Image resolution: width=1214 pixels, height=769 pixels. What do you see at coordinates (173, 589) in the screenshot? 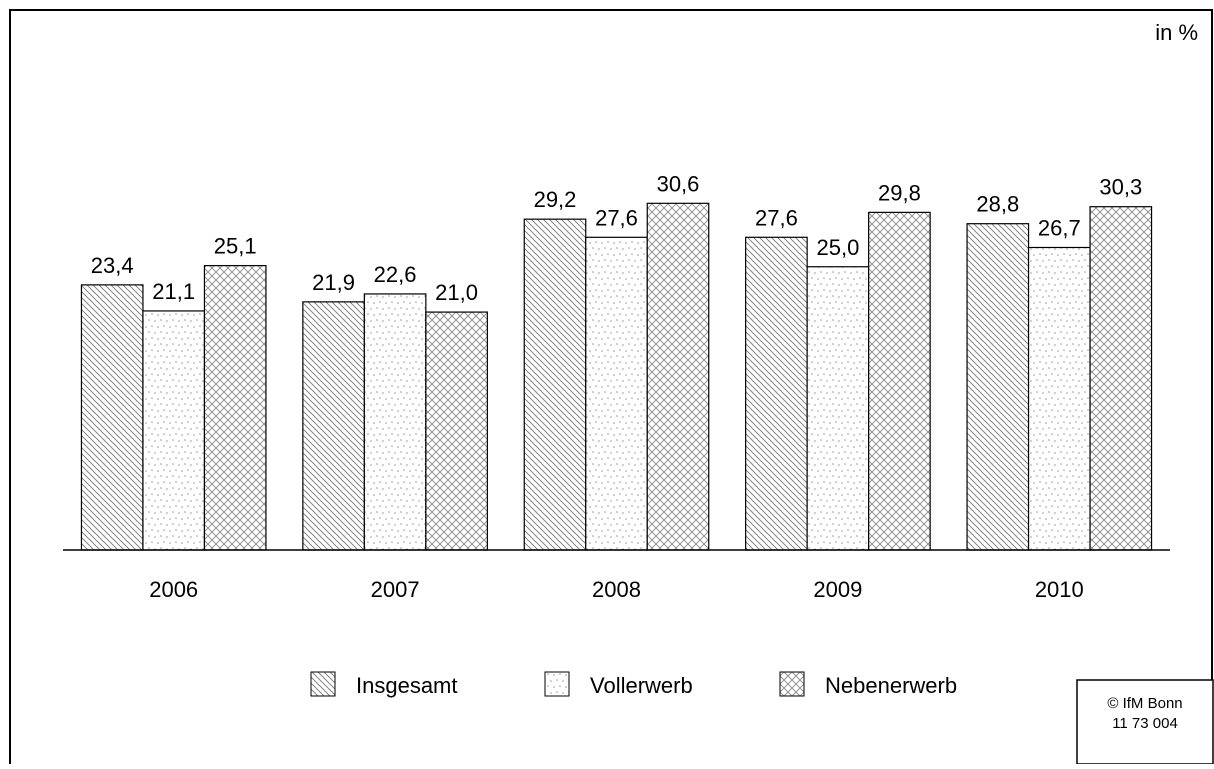
I see `x-tick-label: 2006` at bounding box center [173, 589].